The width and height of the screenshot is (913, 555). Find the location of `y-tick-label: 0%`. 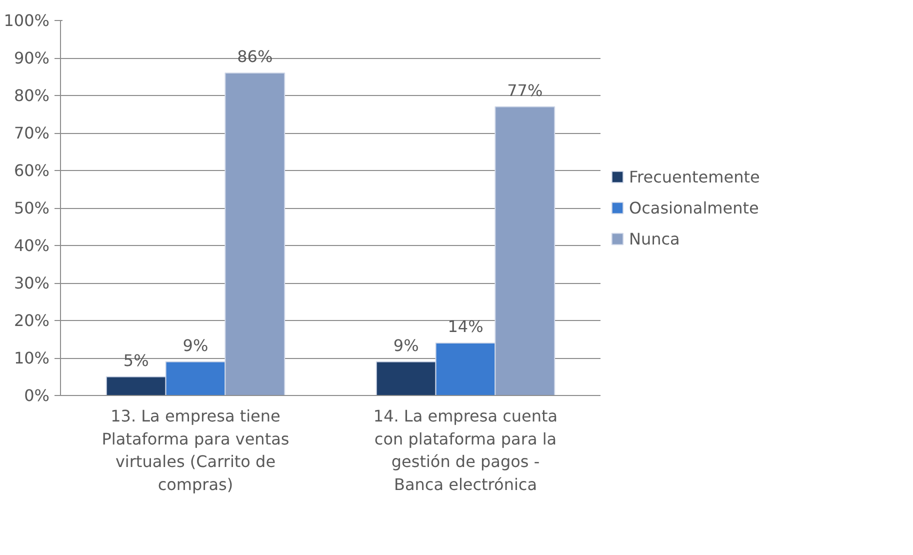

y-tick-label: 0% is located at coordinates (37, 395).